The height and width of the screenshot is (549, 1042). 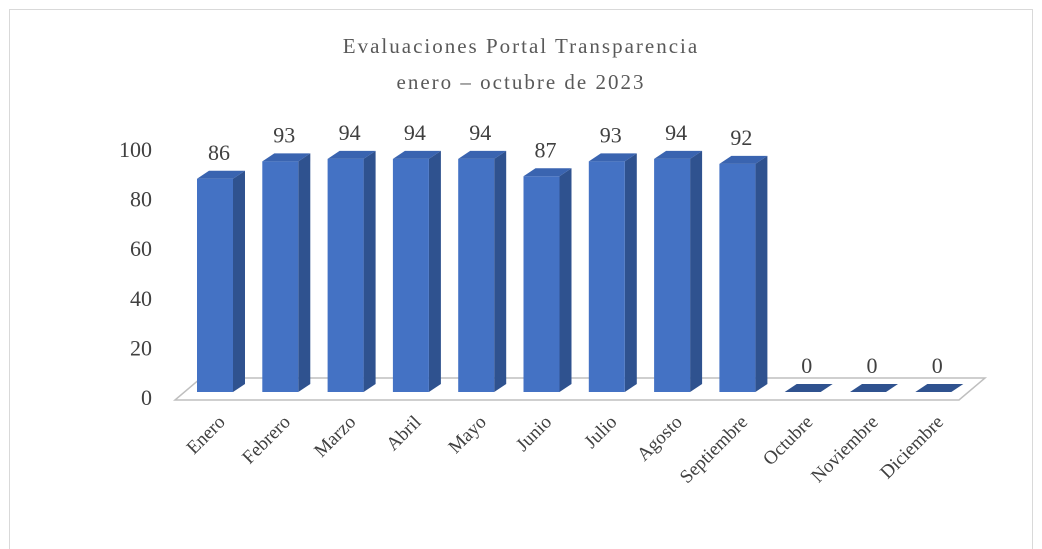 I want to click on value-label: 87, so click(x=546, y=149).